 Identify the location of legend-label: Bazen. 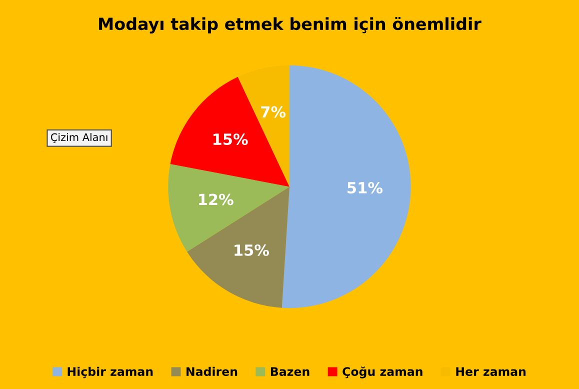
(290, 371).